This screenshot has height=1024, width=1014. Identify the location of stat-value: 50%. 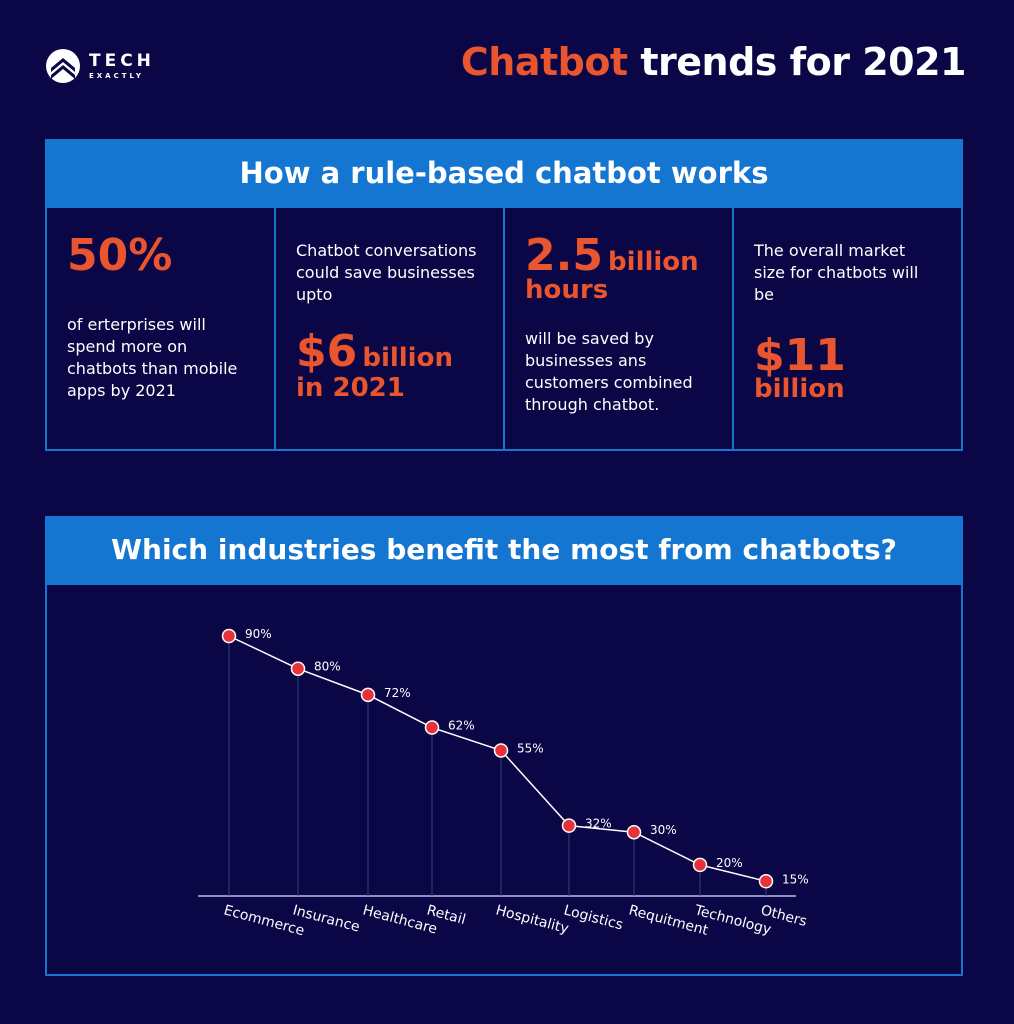
(120, 255).